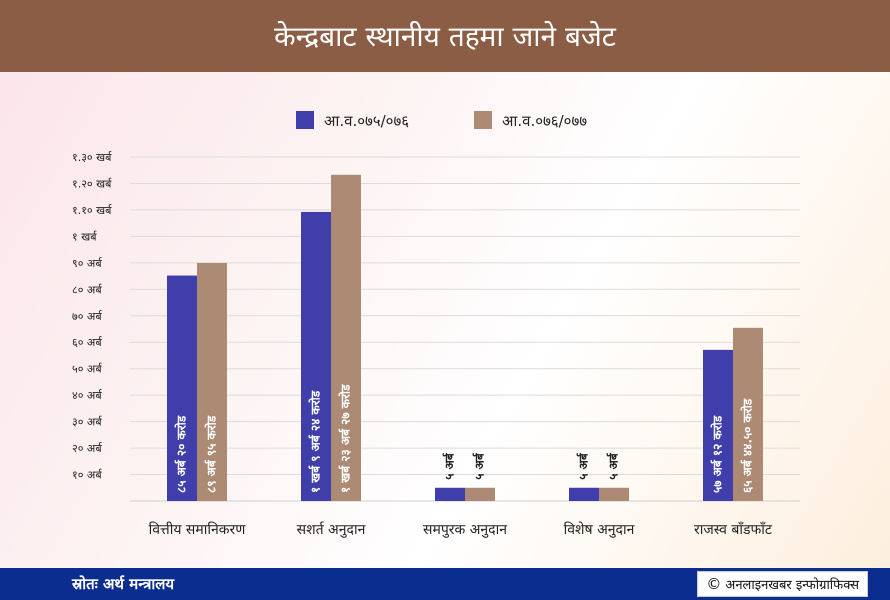  Describe the element at coordinates (441, 120) in the screenshot. I see `legend: आ.व.०७५/०७६ आ.व.०७६/०७७` at that location.